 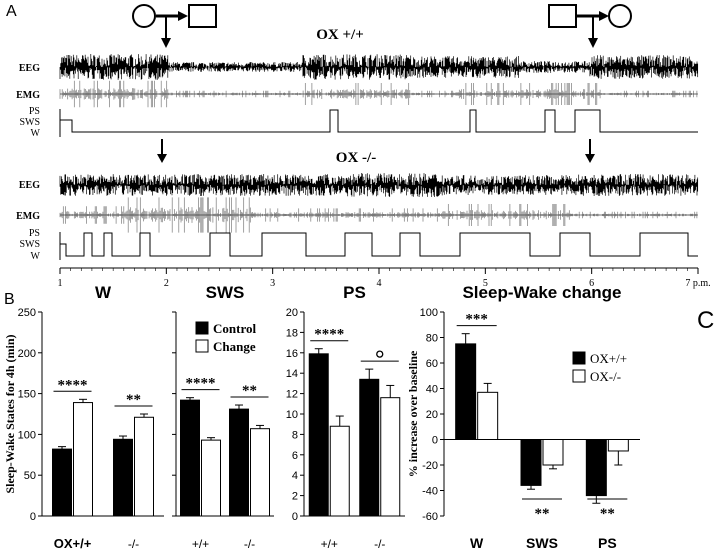 I want to click on legend-label: Change, so click(x=234, y=346).